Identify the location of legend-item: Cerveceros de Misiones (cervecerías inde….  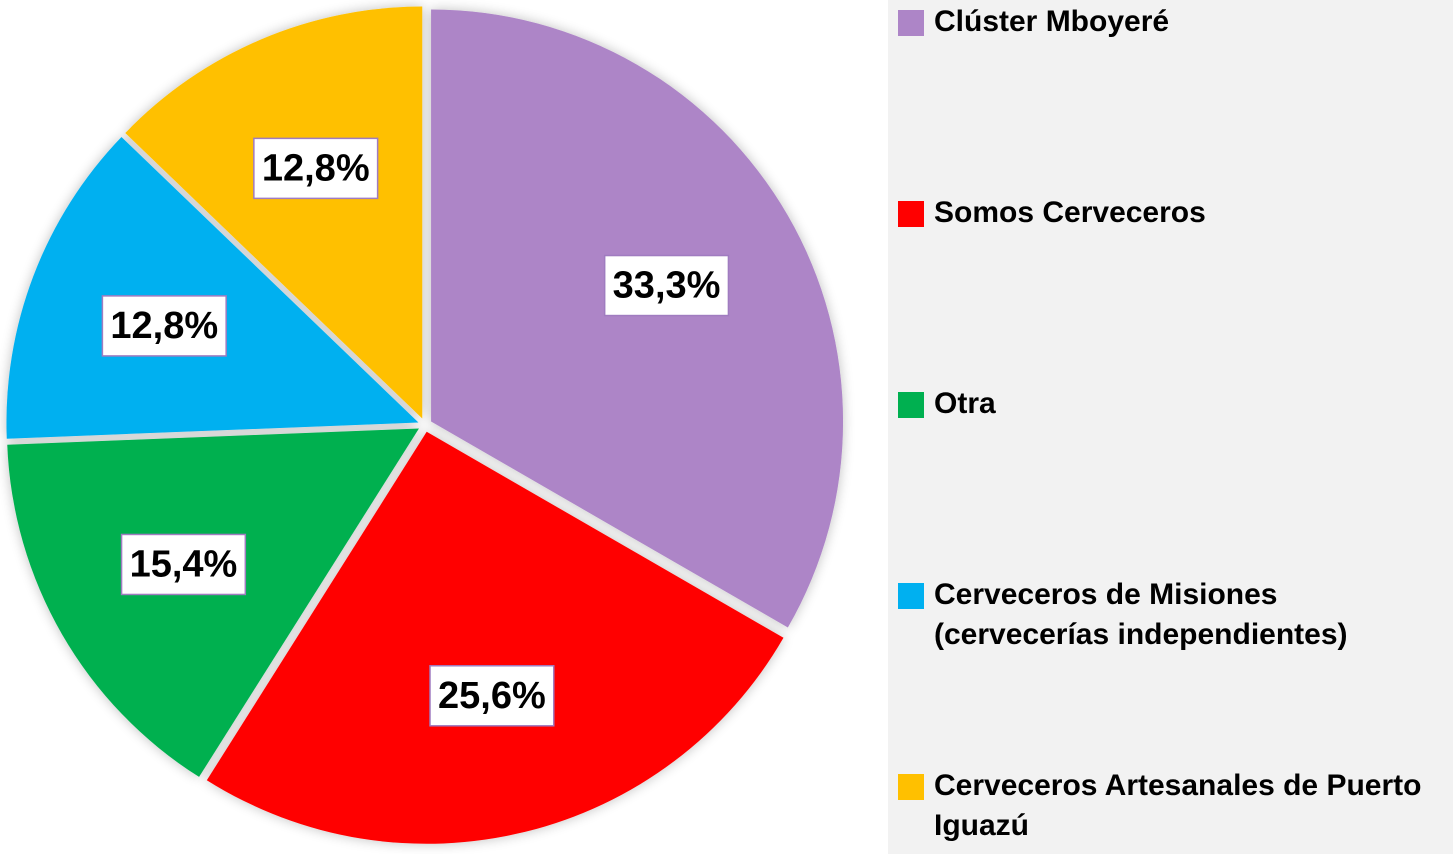
(1175, 615).